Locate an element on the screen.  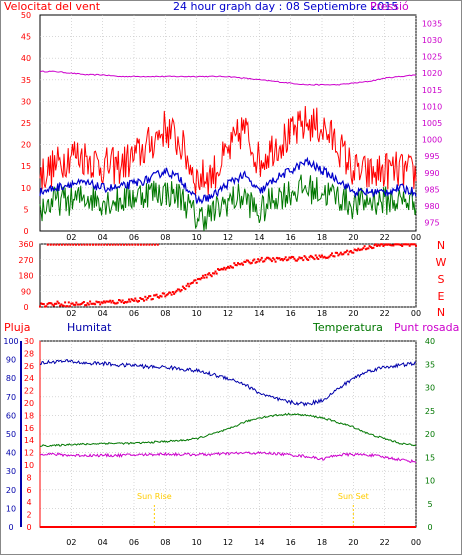
wind-x-tick: 16 is located at coordinates (291, 237).